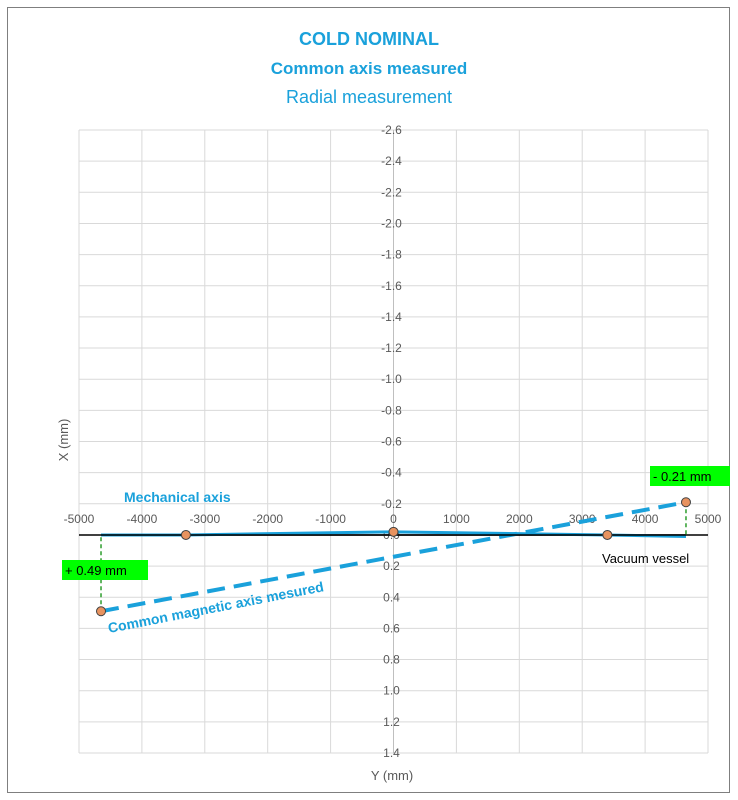  What do you see at coordinates (708, 519) in the screenshot?
I see `x-tick-label: 5000` at bounding box center [708, 519].